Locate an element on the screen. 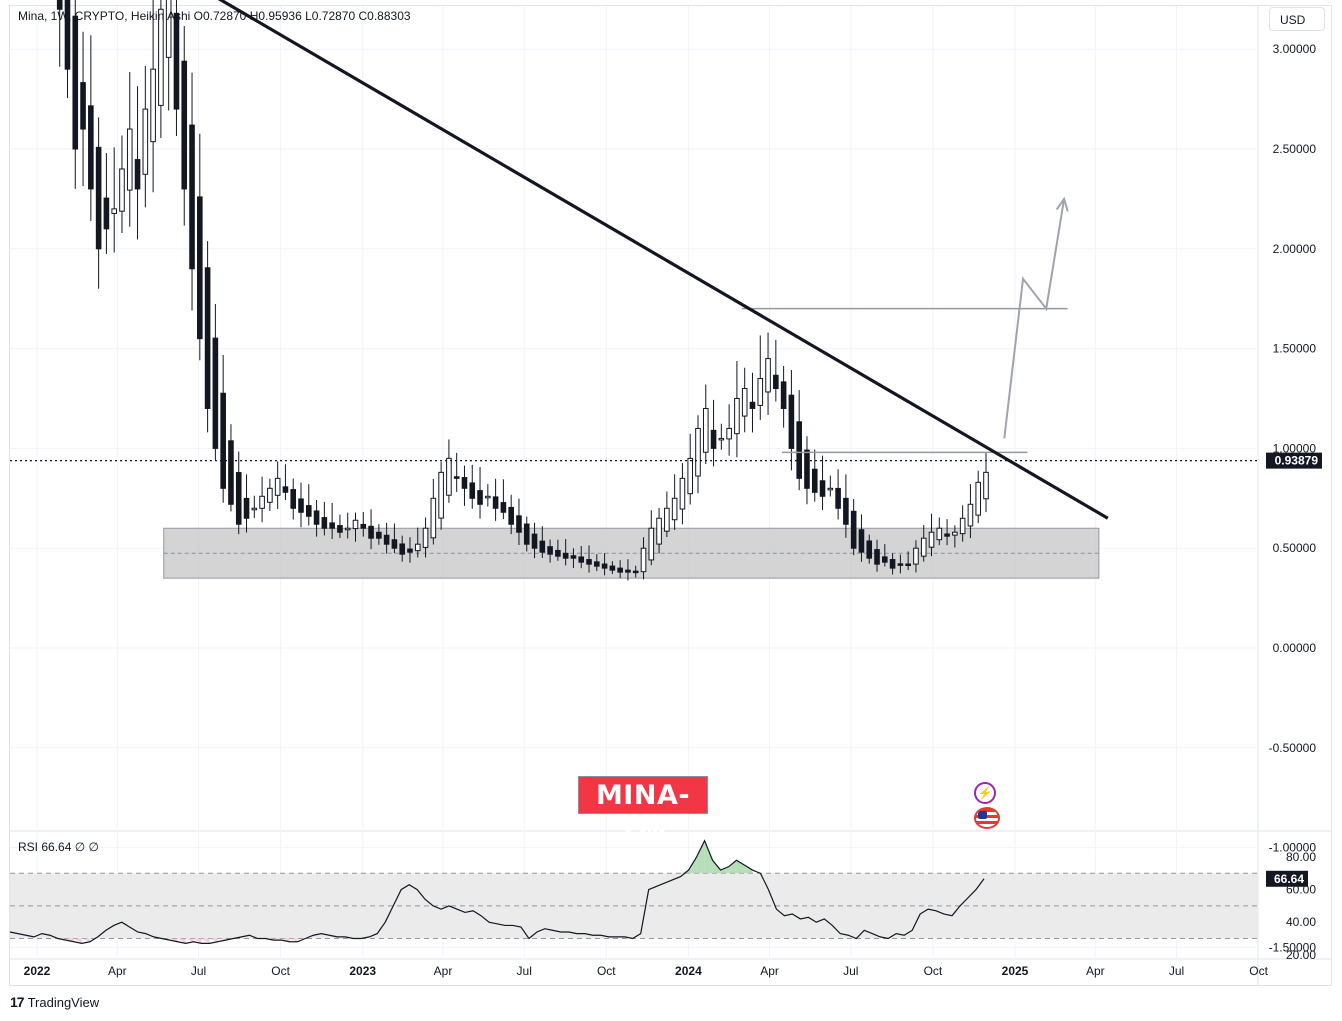 This screenshot has width=1342, height=1021. rsi-current-label: 66.64 is located at coordinates (1289, 879).